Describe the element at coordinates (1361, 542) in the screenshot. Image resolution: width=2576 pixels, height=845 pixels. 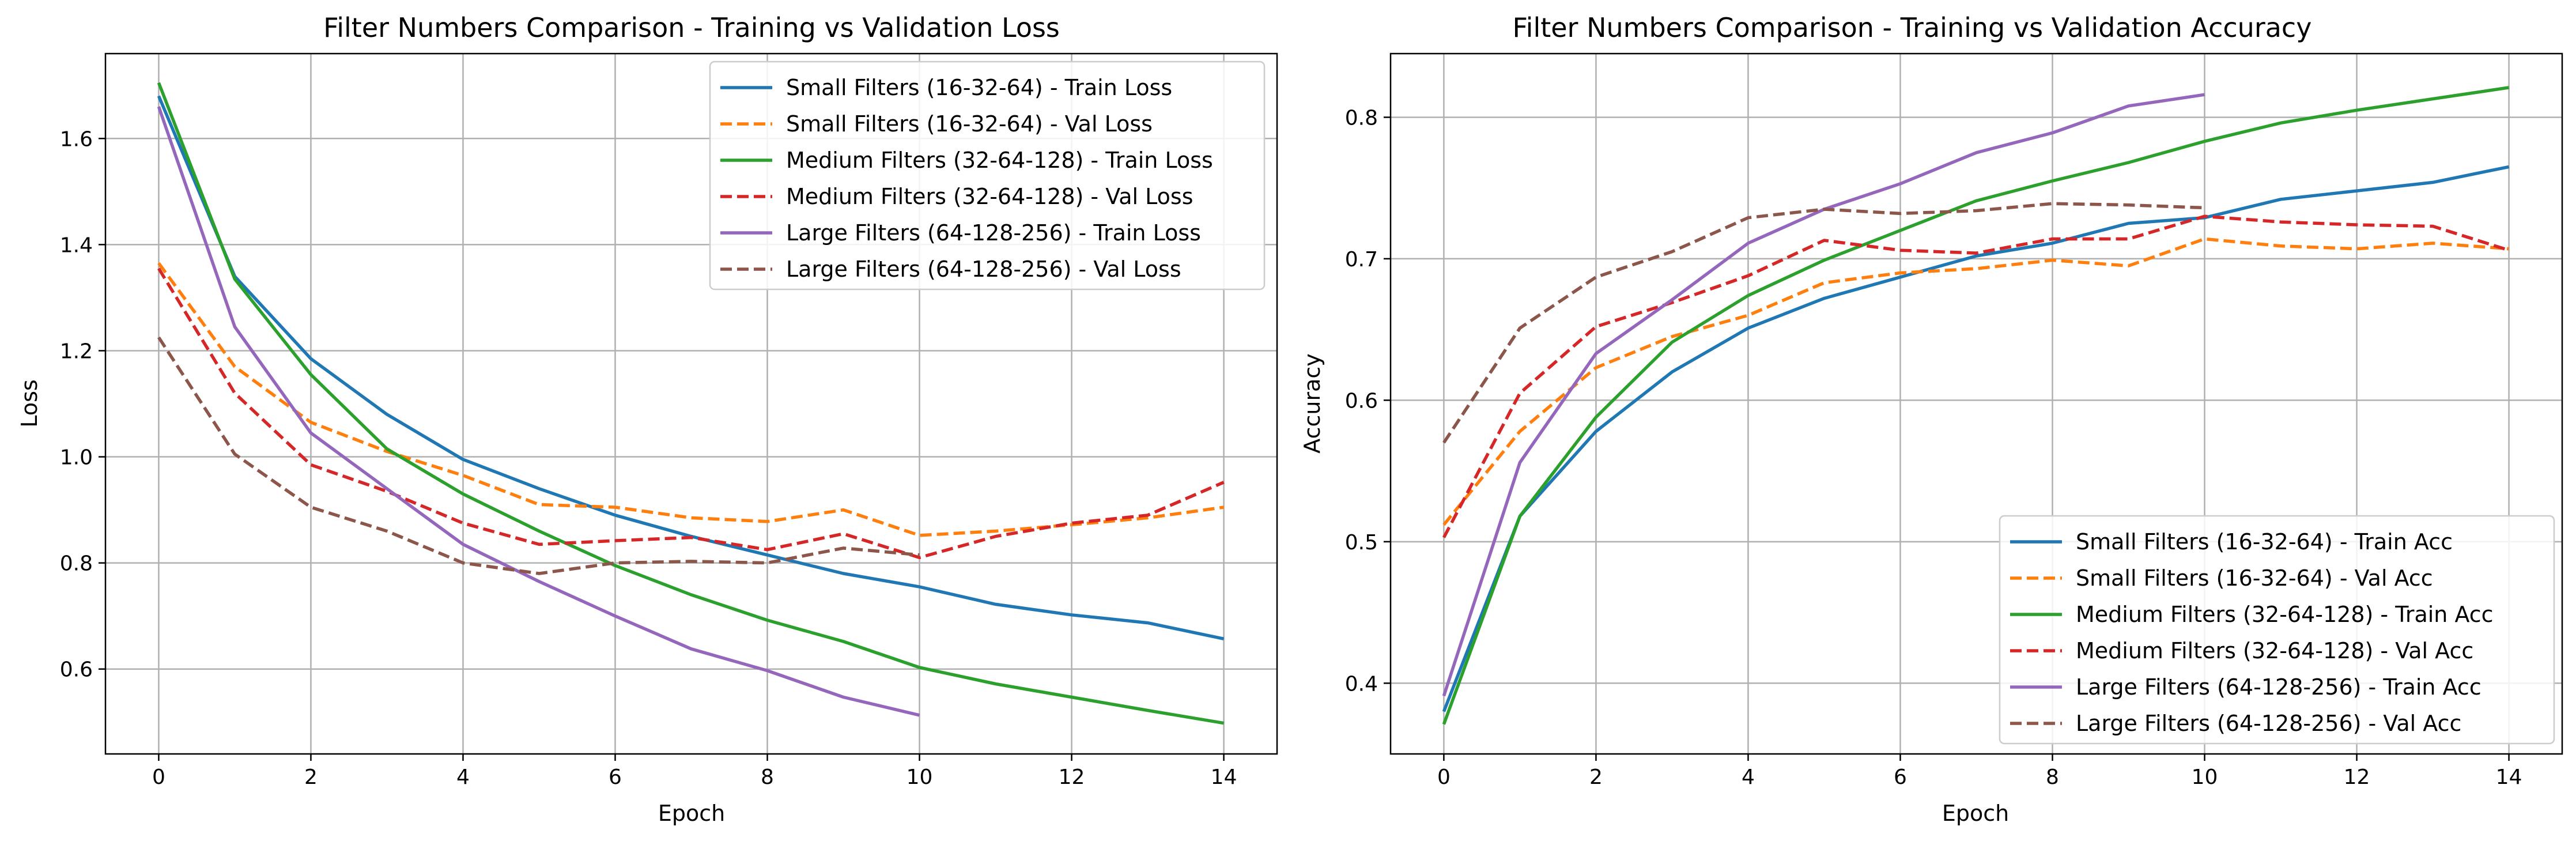
I see `accuracy-ytick-label: 0.5` at that location.